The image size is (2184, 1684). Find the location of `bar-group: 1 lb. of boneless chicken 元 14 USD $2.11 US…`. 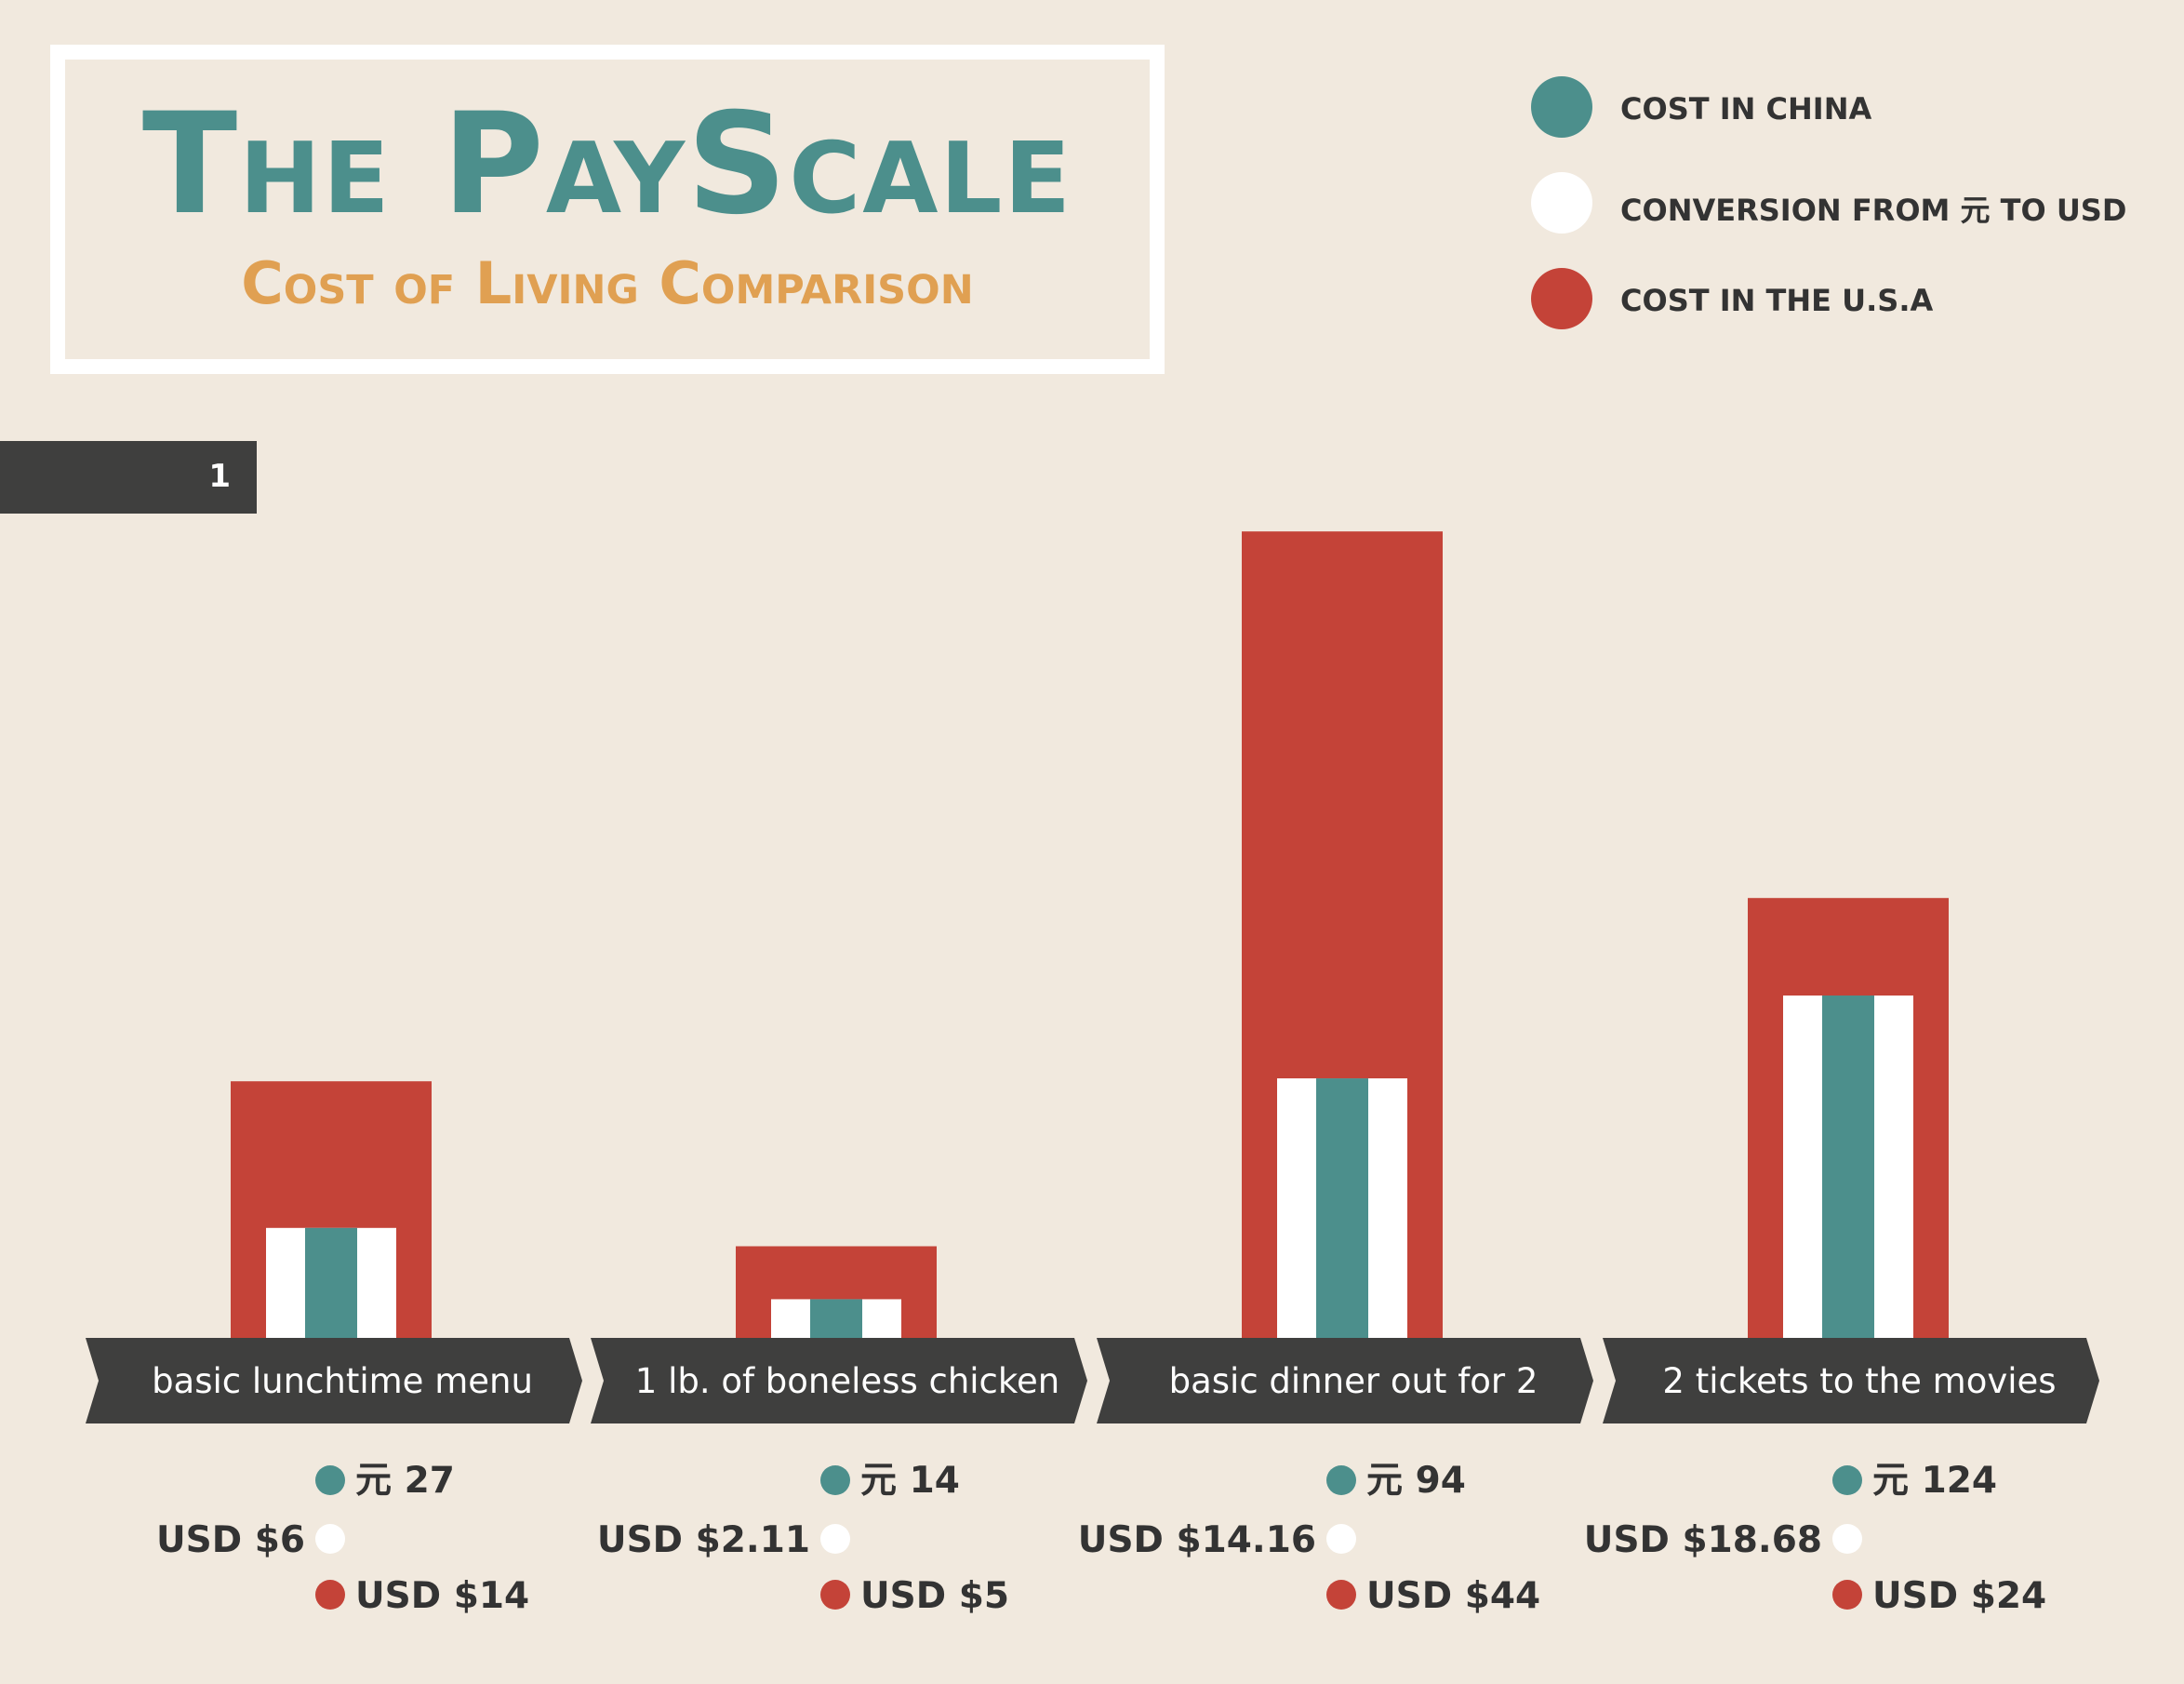

bar-group: 1 lb. of boneless chicken 元 14 USD $2.11 US… is located at coordinates (839, 1431).